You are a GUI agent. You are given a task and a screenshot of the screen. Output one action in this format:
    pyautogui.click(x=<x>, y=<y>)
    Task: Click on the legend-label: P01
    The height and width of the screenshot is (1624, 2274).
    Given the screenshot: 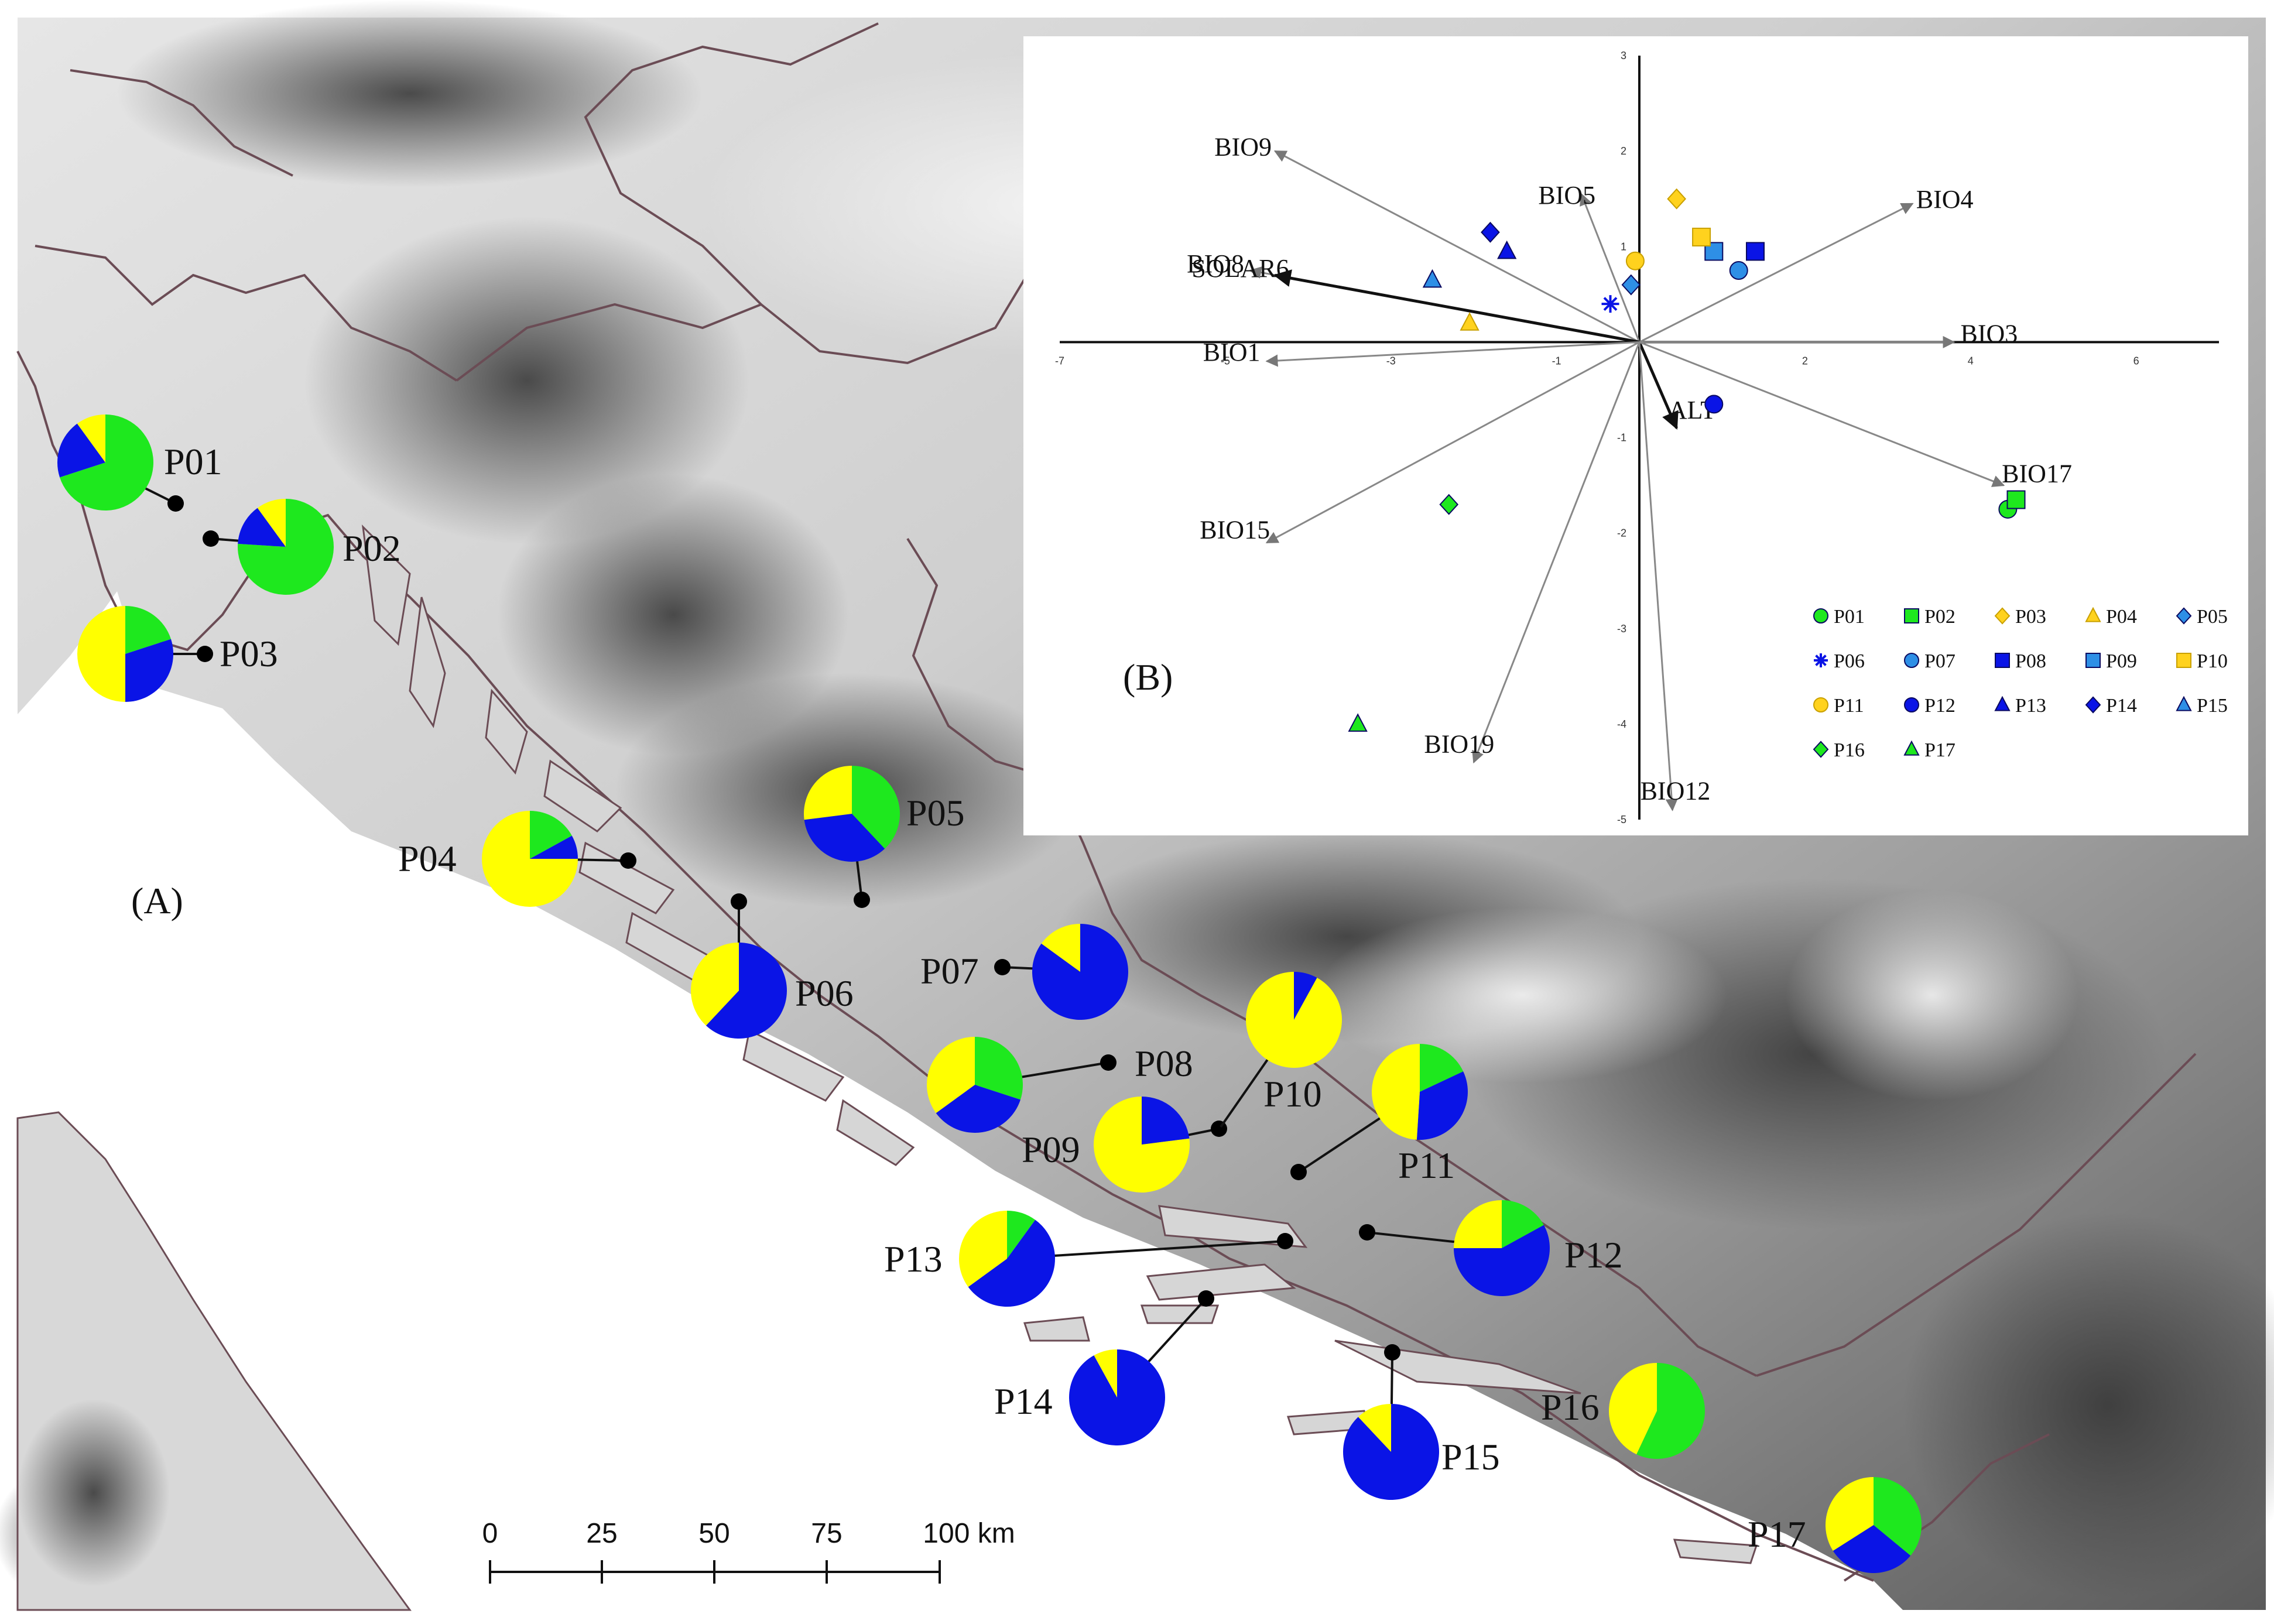 What is the action you would take?
    pyautogui.click(x=1850, y=617)
    